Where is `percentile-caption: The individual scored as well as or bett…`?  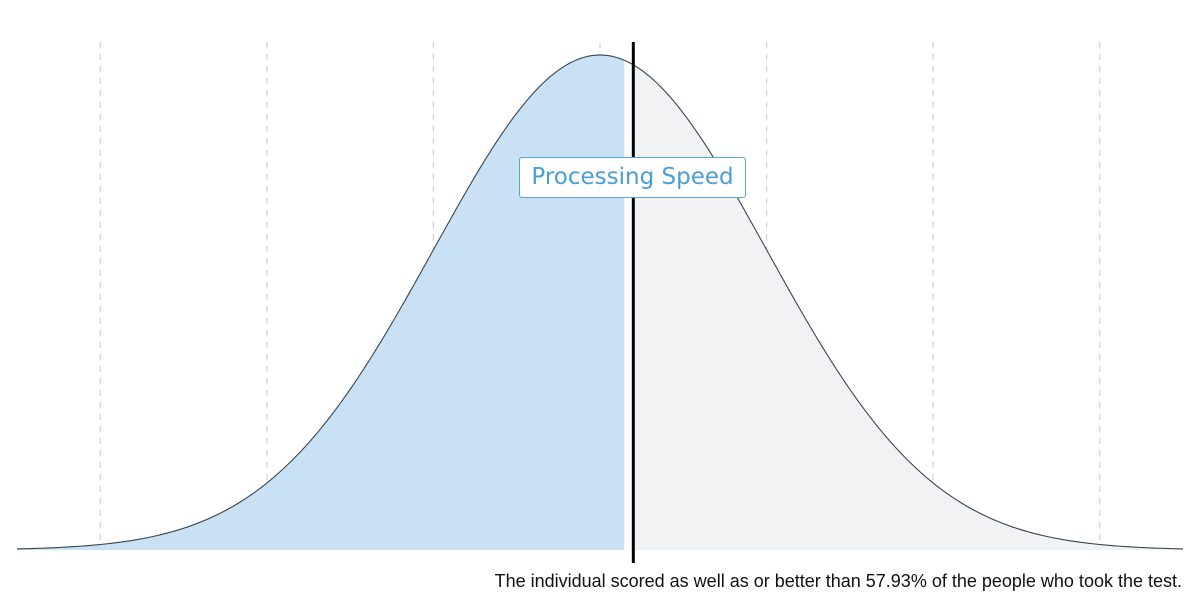
percentile-caption: The individual scored as well as or bett… is located at coordinates (838, 581).